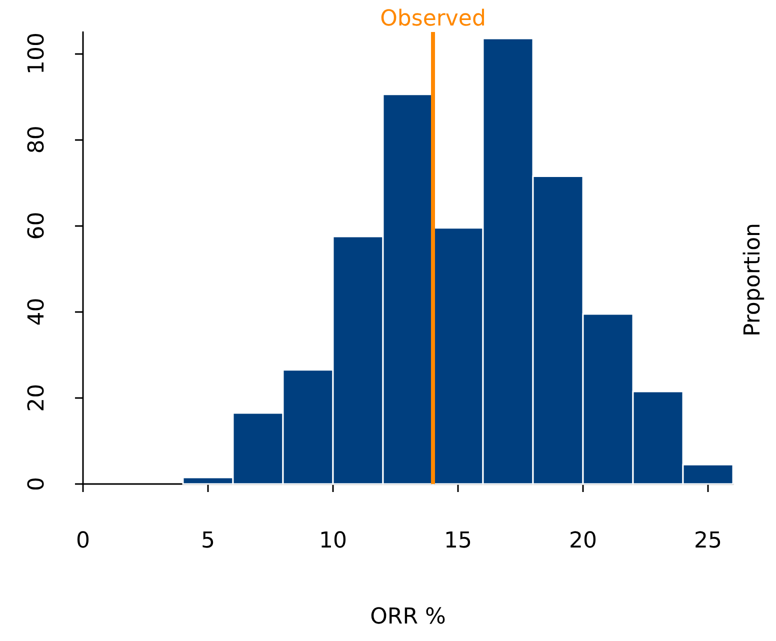  I want to click on x-tick-label: 20, so click(583, 541).